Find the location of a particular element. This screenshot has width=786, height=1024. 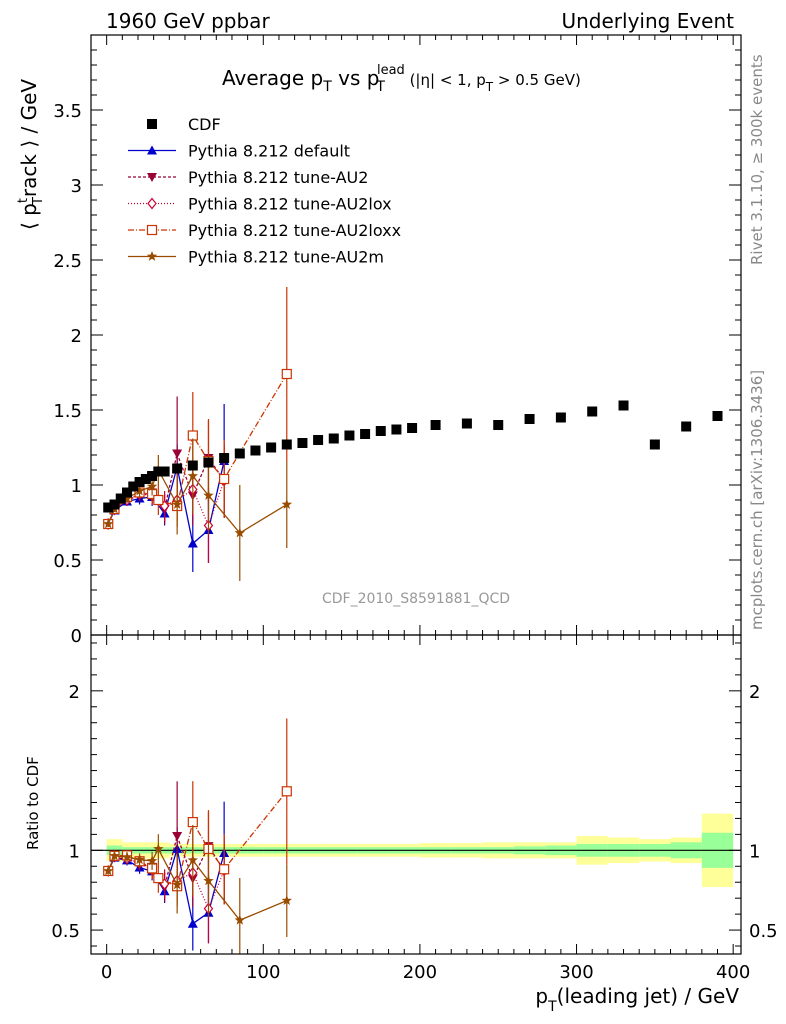

x-tick-label: 100 is located at coordinates (263, 972).